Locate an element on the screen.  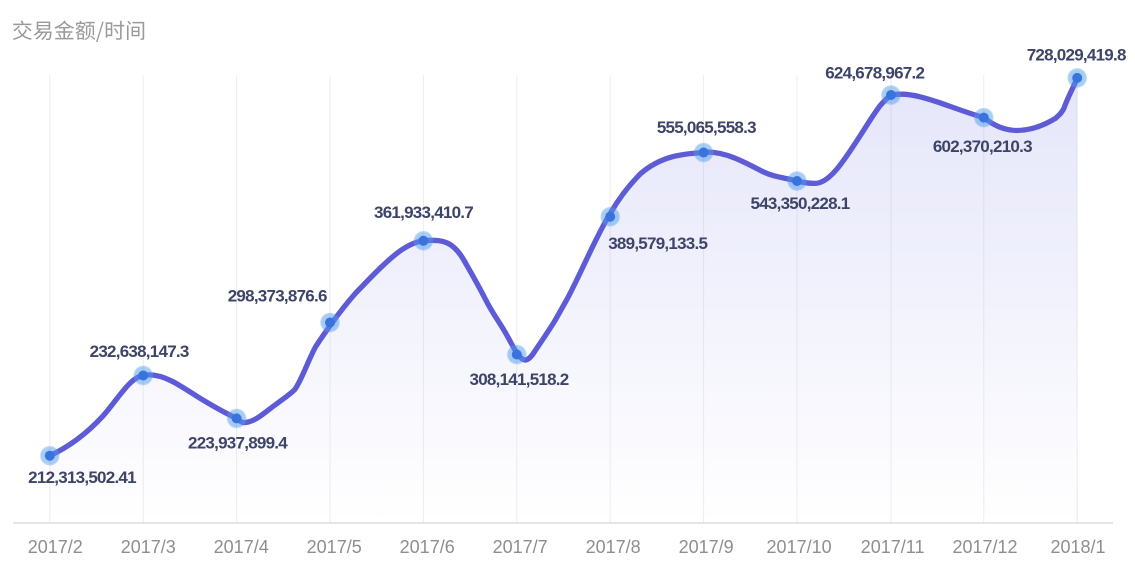
svg-text: 298,373,876.6 is located at coordinates (277, 295).